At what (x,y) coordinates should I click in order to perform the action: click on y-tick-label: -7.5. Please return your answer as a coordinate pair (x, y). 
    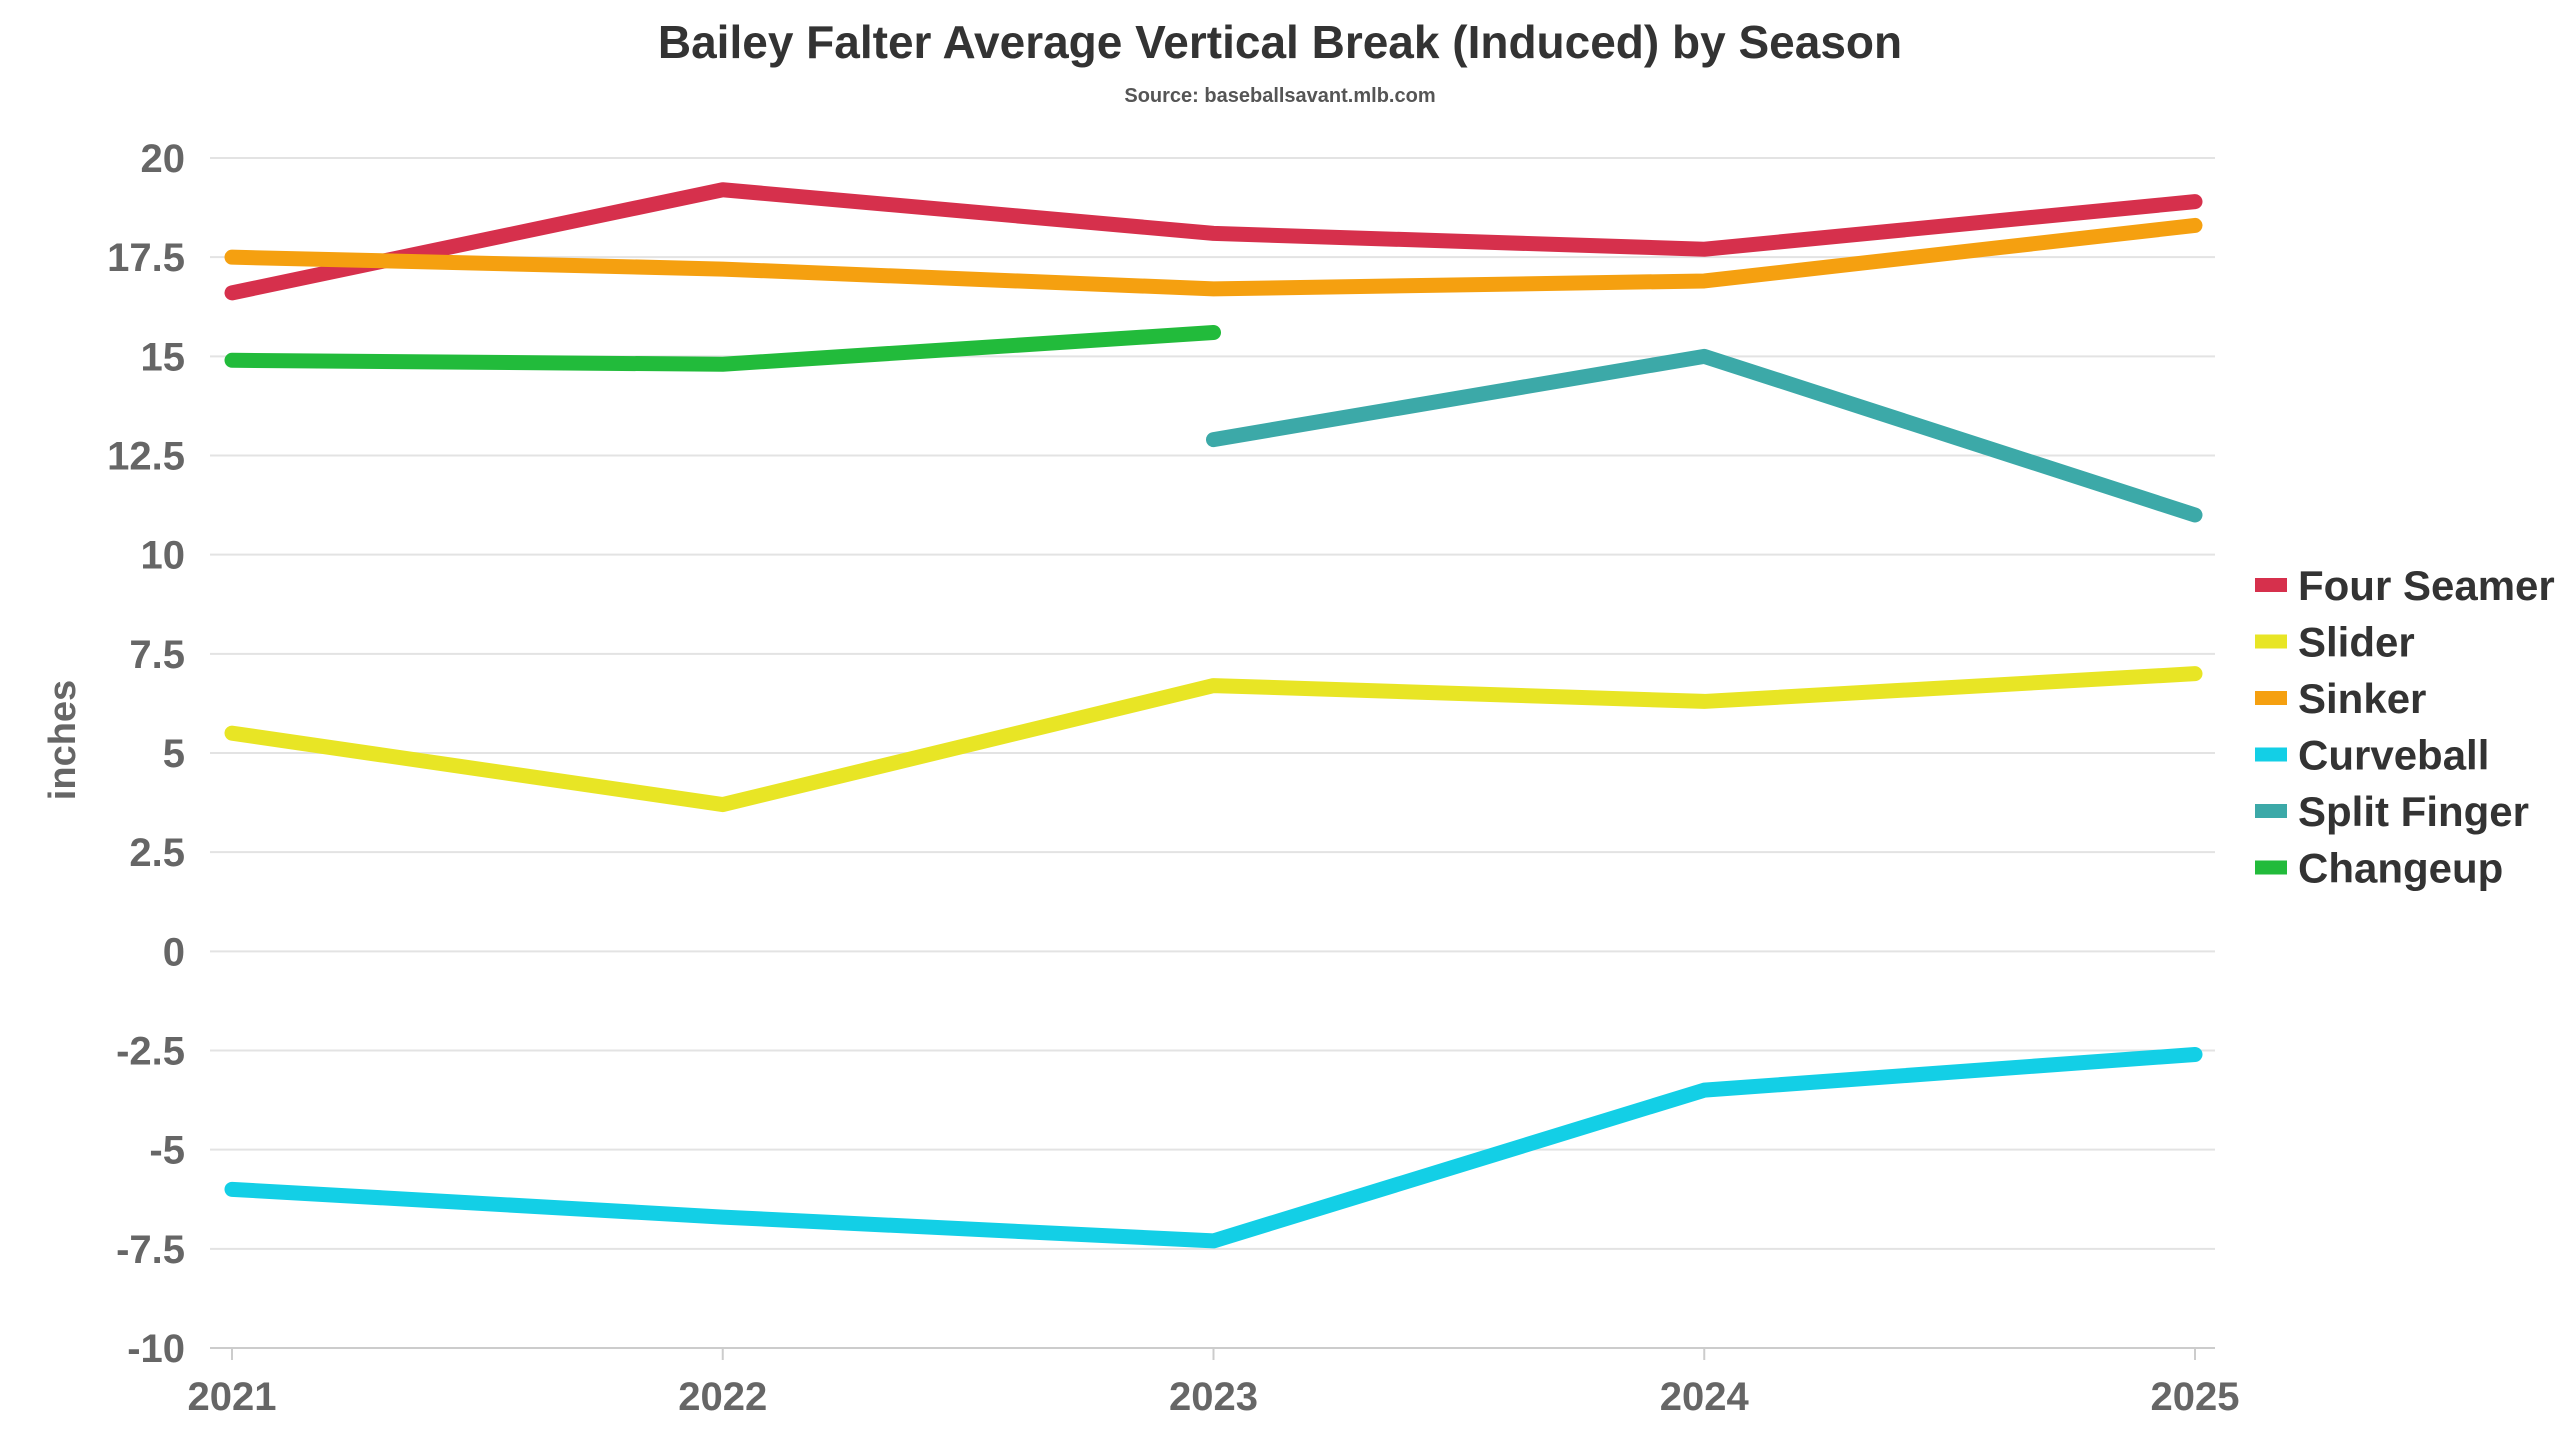
    Looking at the image, I should click on (150, 1250).